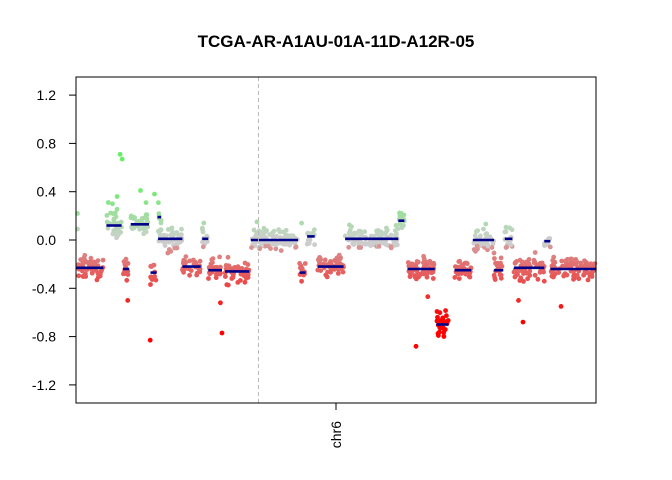  Describe the element at coordinates (336, 434) in the screenshot. I see `x-tick-label: chr6` at that location.